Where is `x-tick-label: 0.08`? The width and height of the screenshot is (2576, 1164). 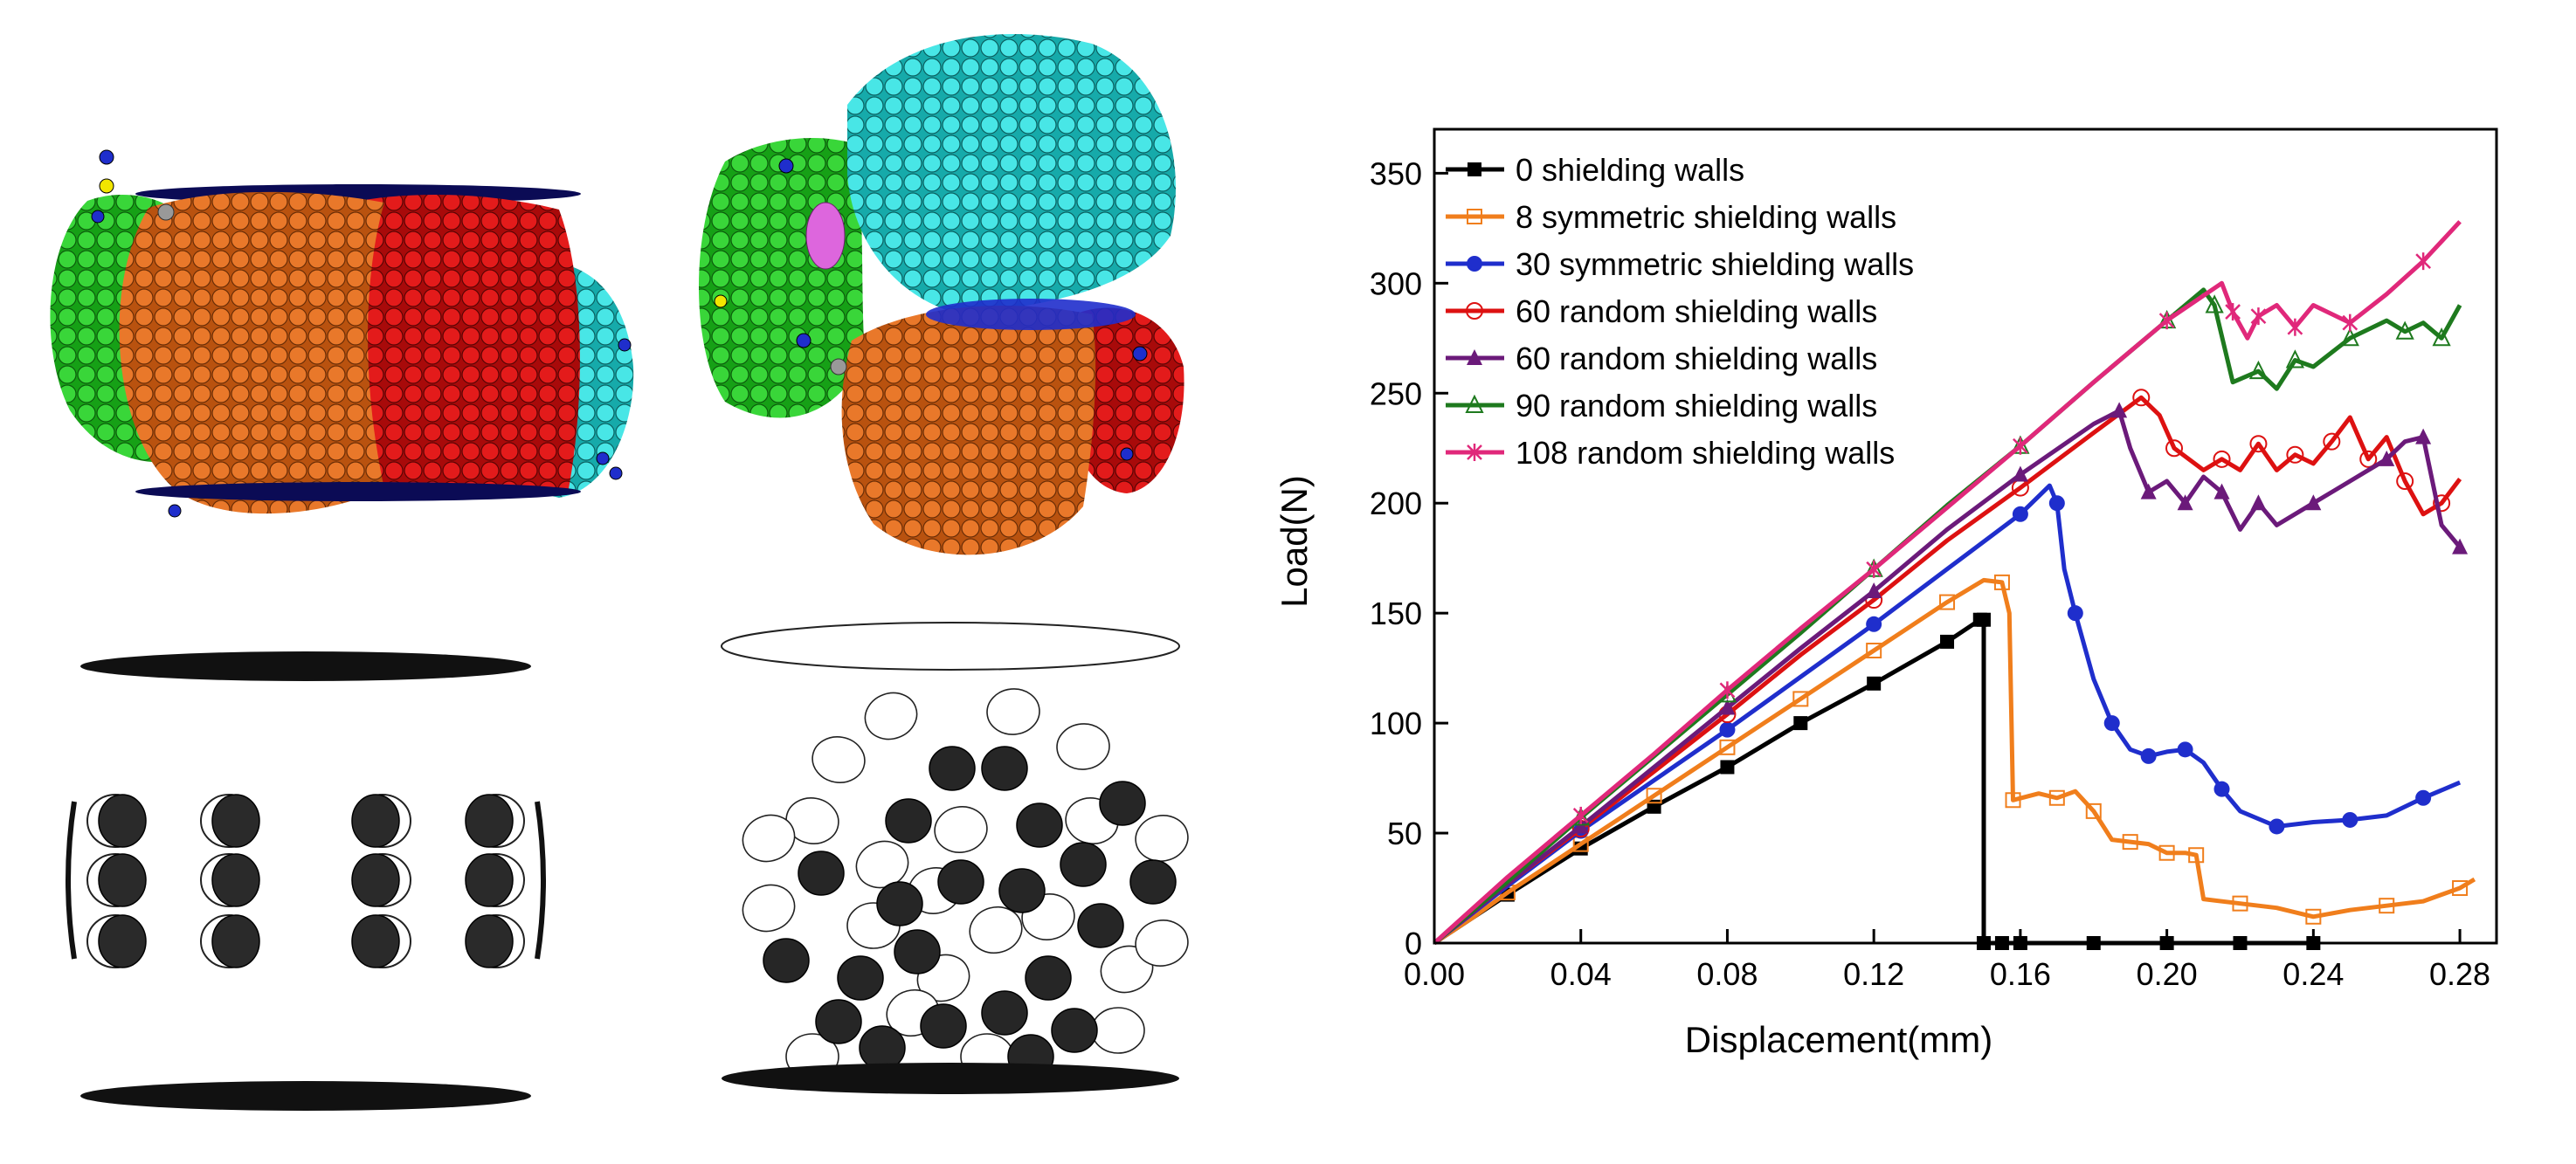
x-tick-label: 0.08 is located at coordinates (1727, 974).